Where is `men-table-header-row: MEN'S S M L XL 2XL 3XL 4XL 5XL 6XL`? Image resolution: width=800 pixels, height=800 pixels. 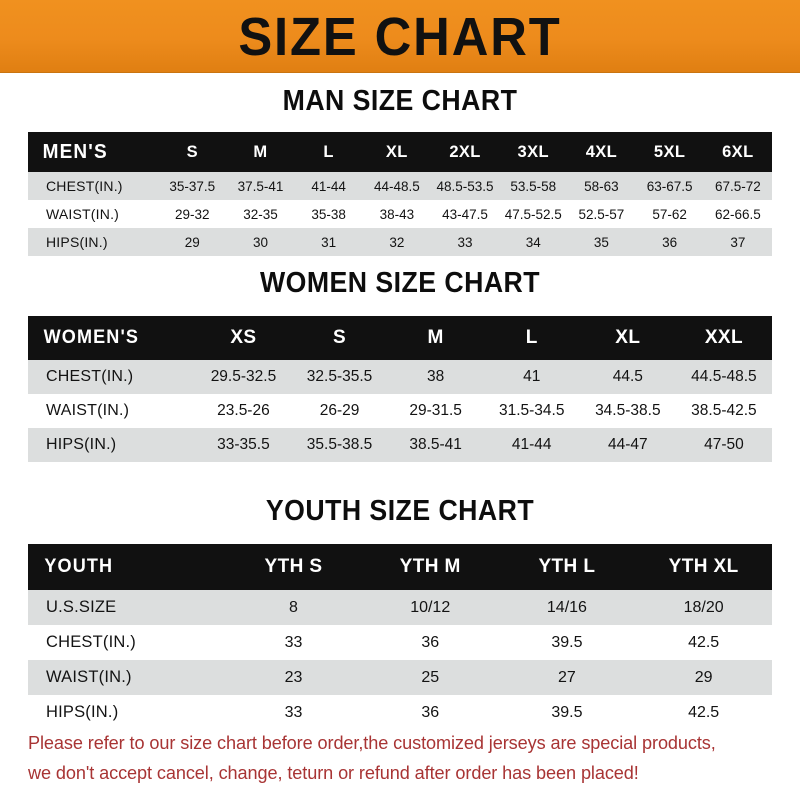
men-table-header-row: MEN'S S M L XL 2XL 3XL 4XL 5XL 6XL is located at coordinates (400, 152).